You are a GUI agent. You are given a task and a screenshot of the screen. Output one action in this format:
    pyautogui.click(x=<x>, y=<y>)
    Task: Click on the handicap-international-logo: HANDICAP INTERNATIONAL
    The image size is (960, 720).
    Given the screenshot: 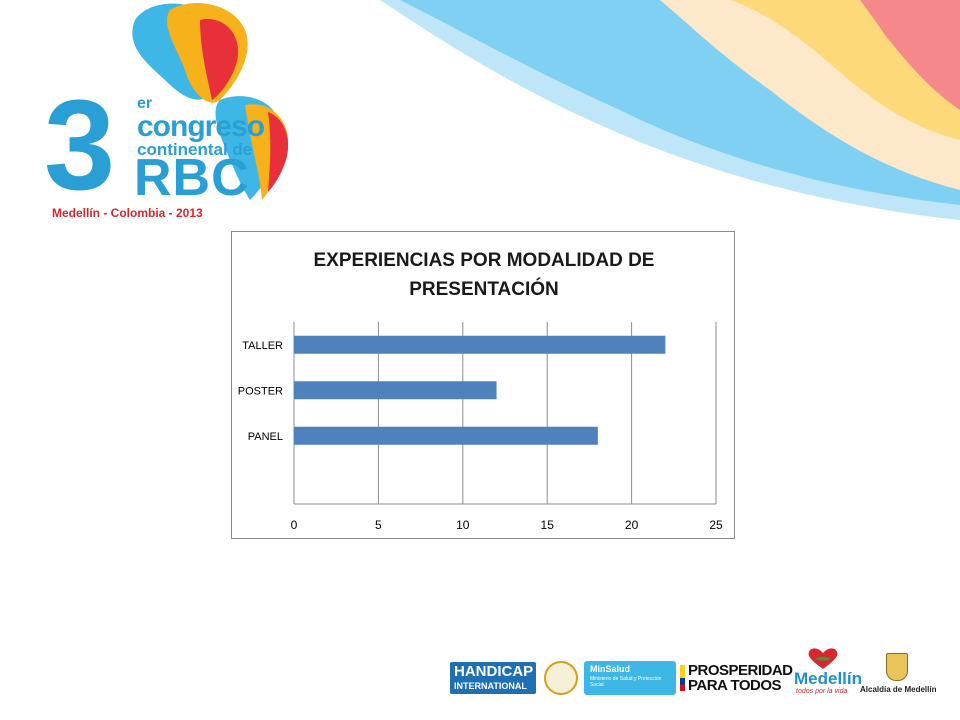 What is the action you would take?
    pyautogui.click(x=493, y=678)
    